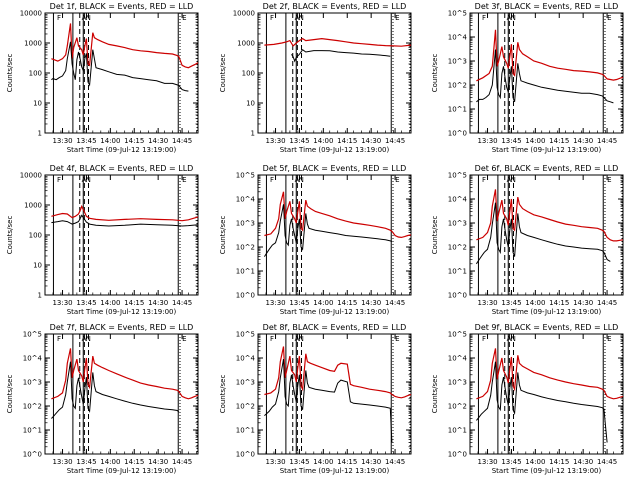 This screenshot has height=480, width=640. I want to click on panel-1-xlabel: Start Time (09-Jul-12 13:19:00), so click(122, 150).